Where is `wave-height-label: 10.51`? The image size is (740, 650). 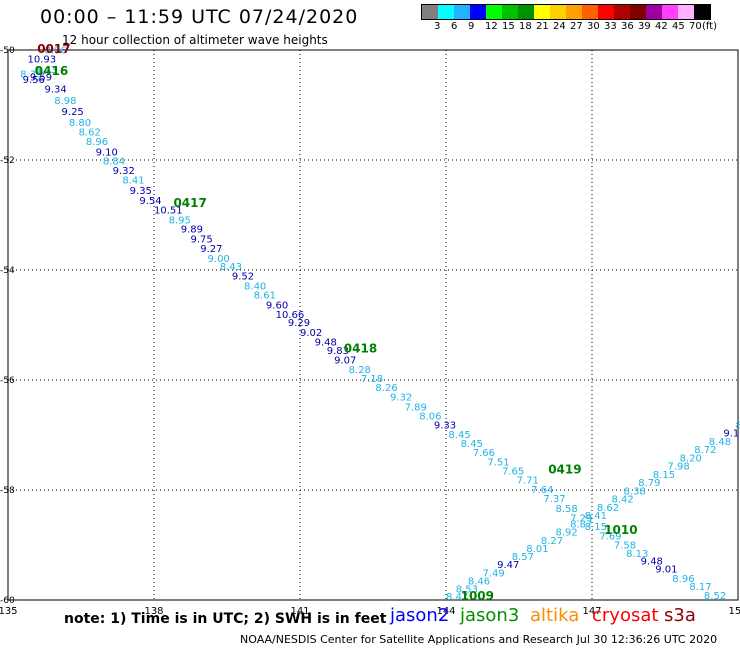 wave-height-label: 10.51 is located at coordinates (168, 210).